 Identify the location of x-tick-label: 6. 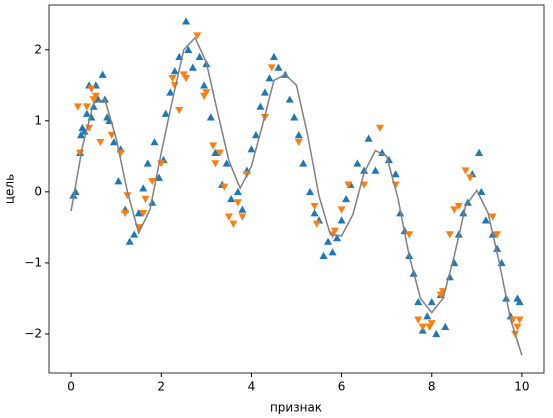
(342, 387).